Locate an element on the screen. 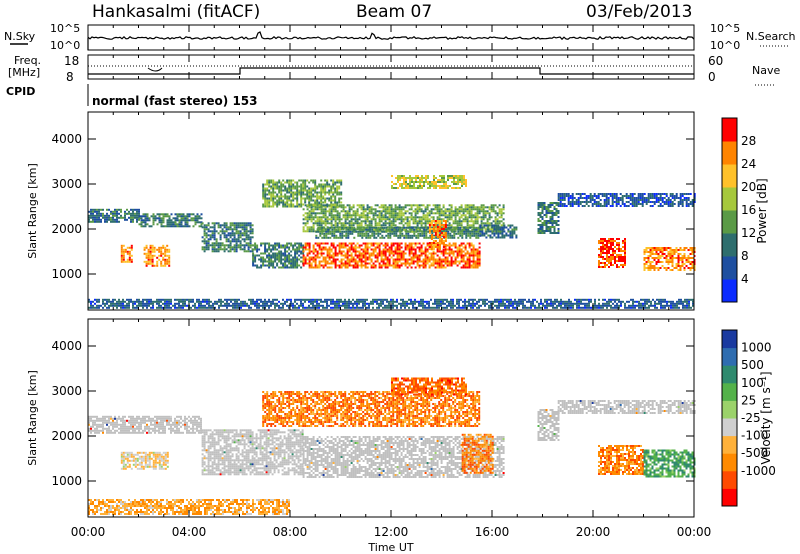 This screenshot has width=800, height=554. nave-label: Nave is located at coordinates (766, 70).